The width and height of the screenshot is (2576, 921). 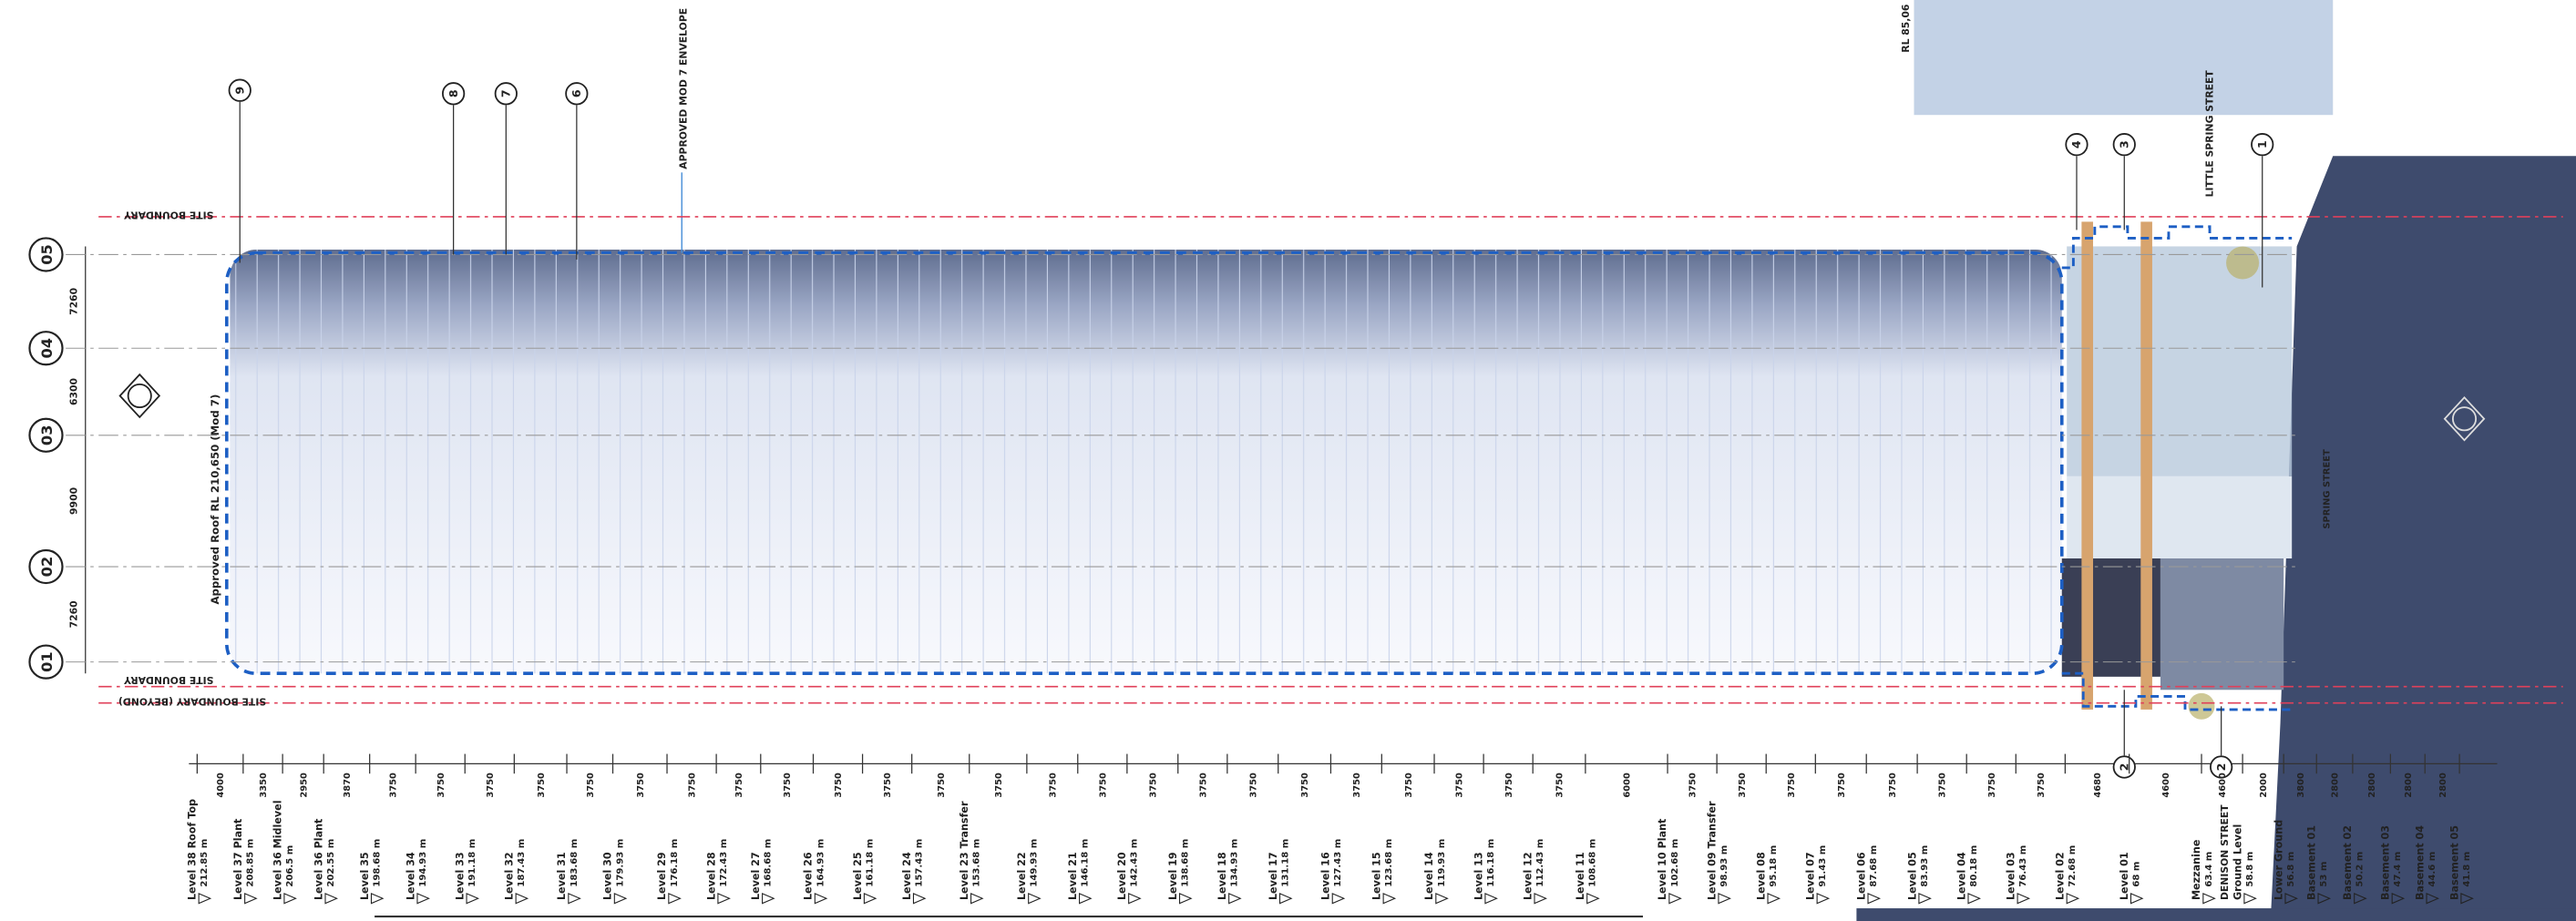 I want to click on roof-label: Approved Roof RL 210,650 (Mod 7), so click(x=215, y=499).